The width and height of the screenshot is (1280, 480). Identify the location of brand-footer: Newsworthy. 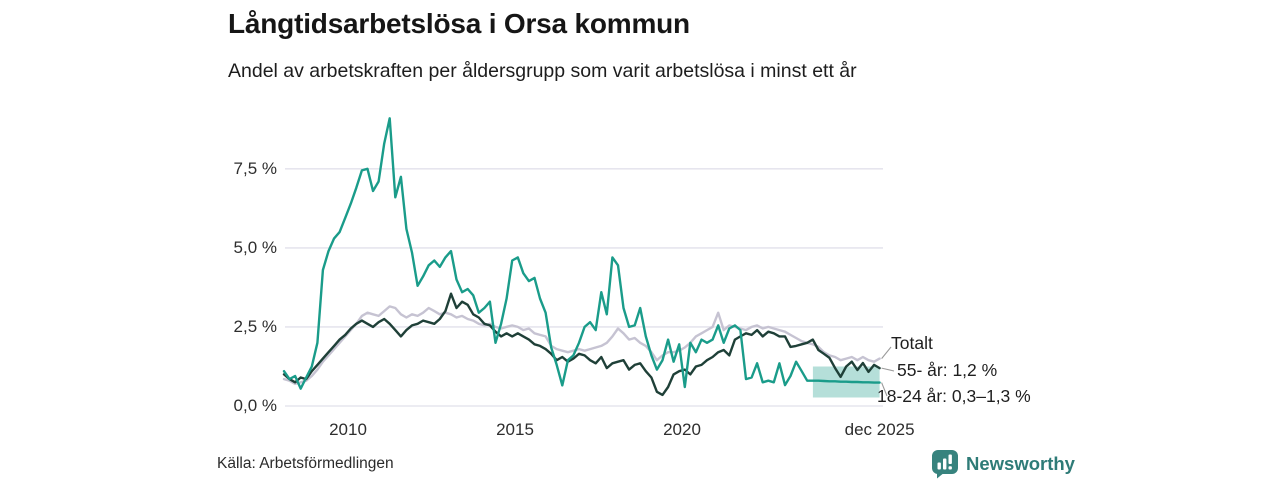
(1003, 464).